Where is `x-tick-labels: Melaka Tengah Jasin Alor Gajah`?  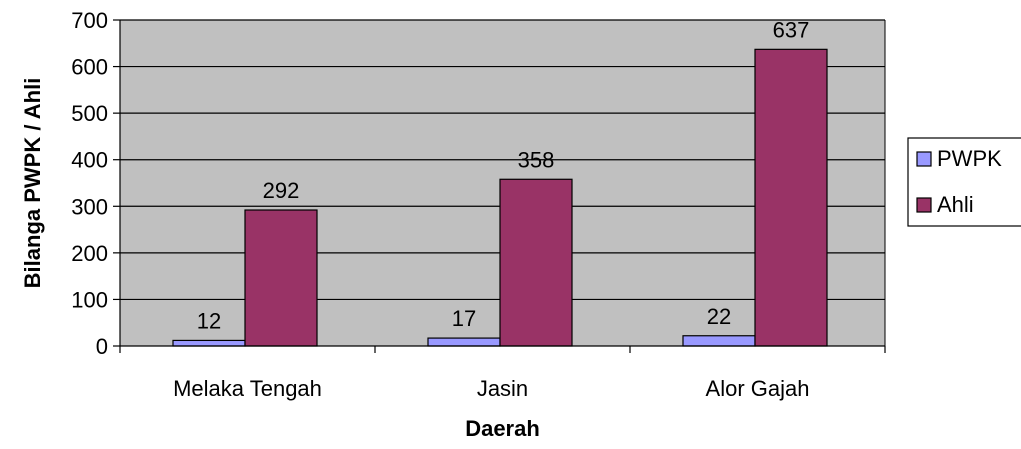 x-tick-labels: Melaka Tengah Jasin Alor Gajah is located at coordinates (491, 388).